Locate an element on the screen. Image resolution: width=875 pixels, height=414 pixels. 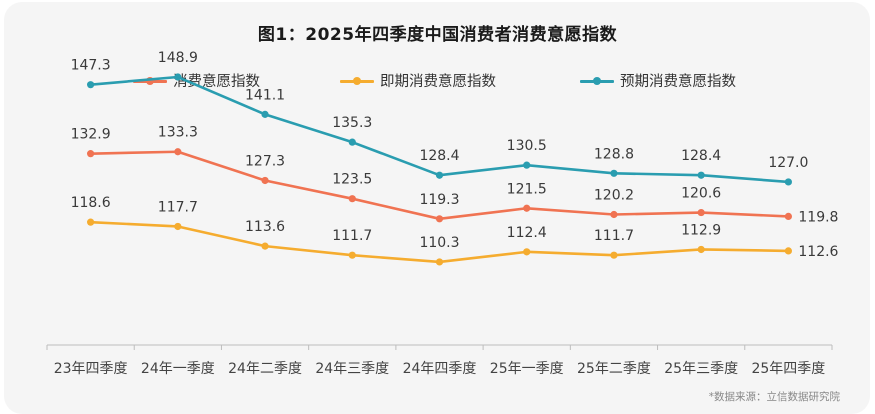
data-label: 117.7 is located at coordinates (178, 207).